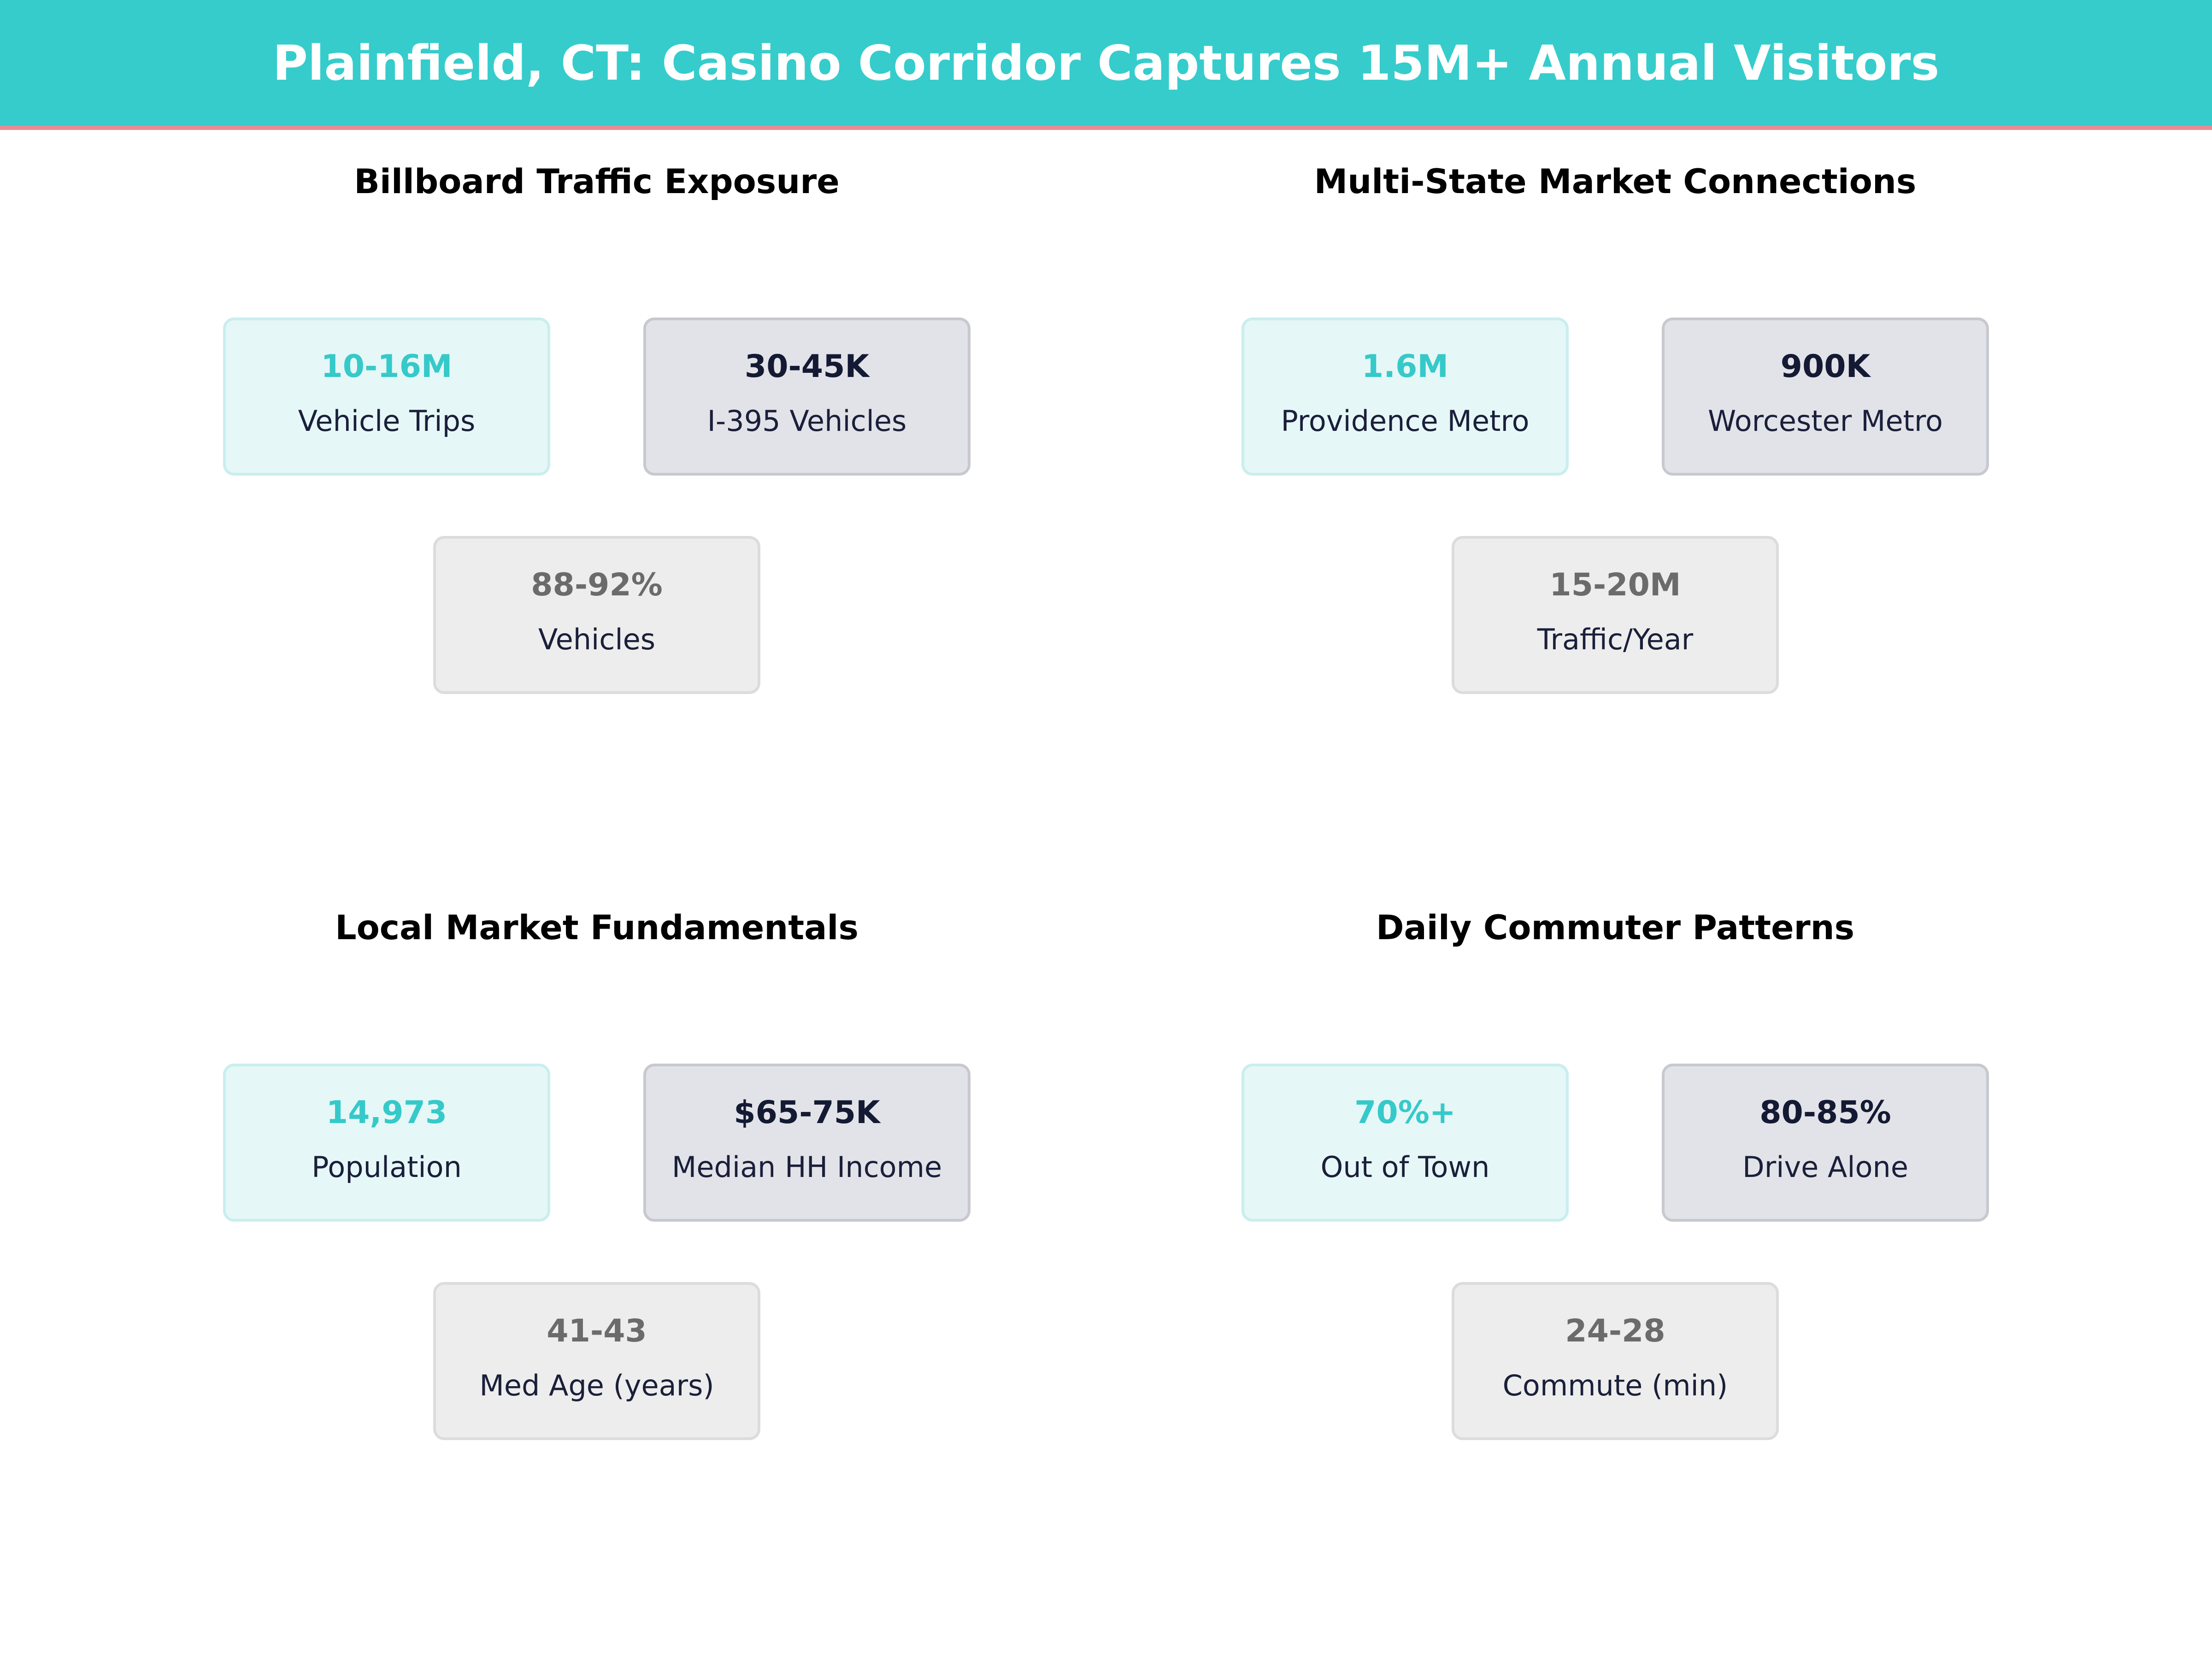  I want to click on stat-card: 10-16M Vehicle Trips, so click(386, 397).